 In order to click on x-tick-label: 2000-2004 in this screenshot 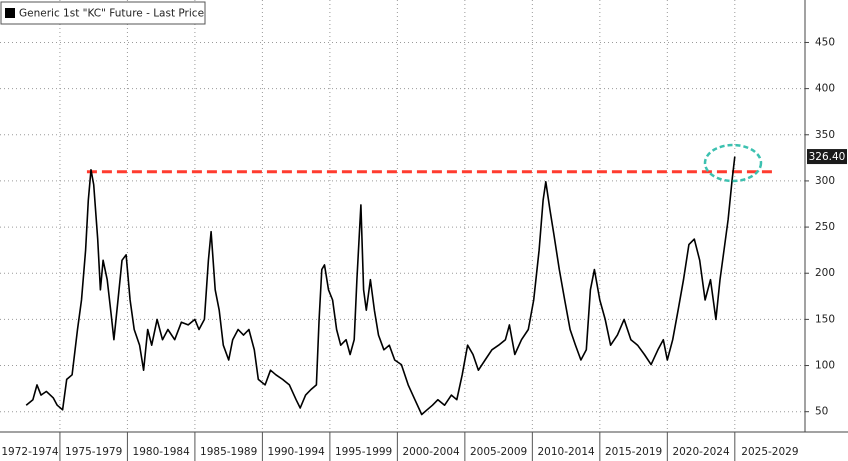, I will do `click(431, 452)`.